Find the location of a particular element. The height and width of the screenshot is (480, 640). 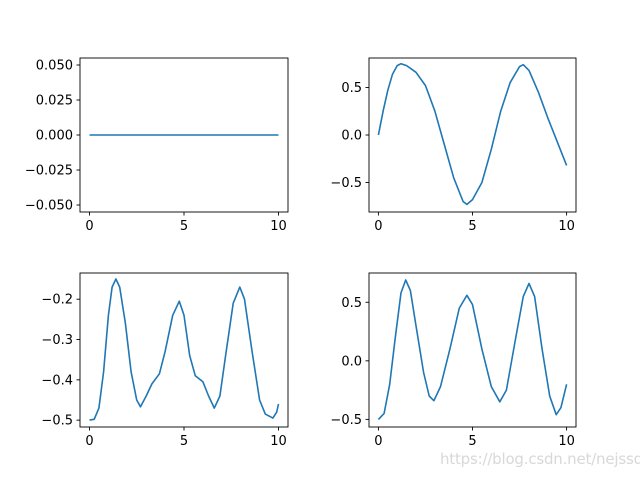

y-tick-label: −0.2 is located at coordinates (57, 300).